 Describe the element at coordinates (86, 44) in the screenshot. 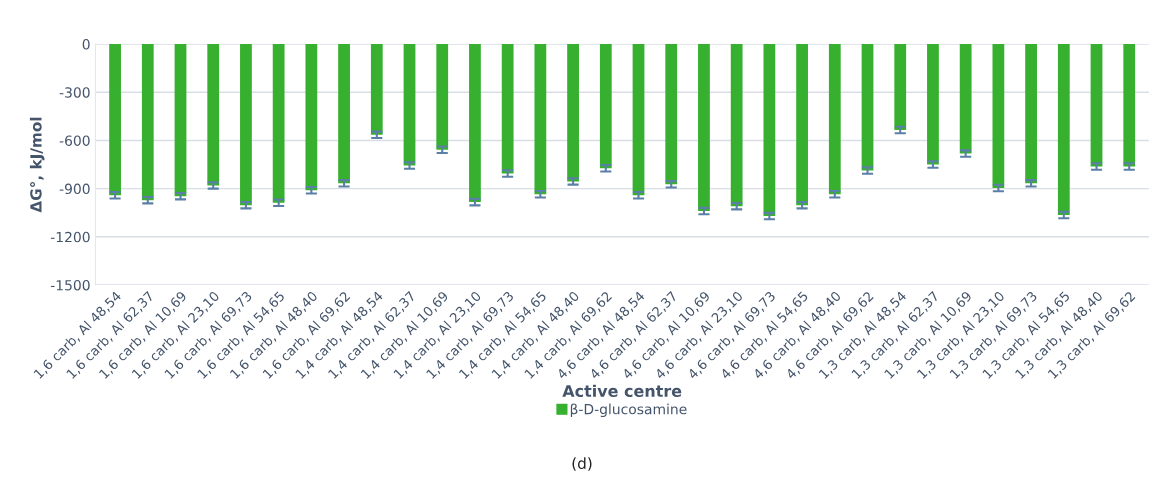

I see `y-tick-label: 0` at that location.